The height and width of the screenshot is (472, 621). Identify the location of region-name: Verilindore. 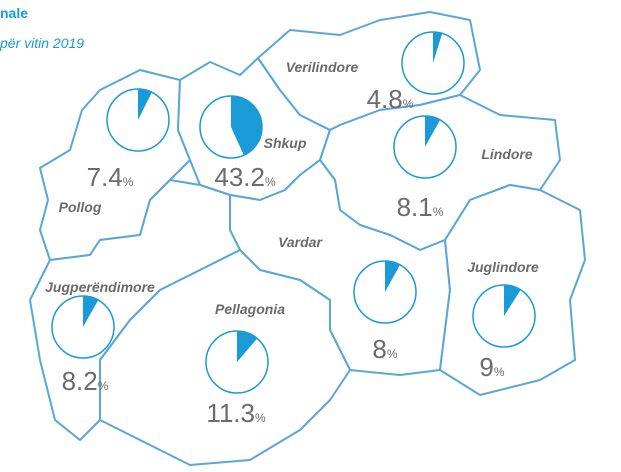
(322, 67).